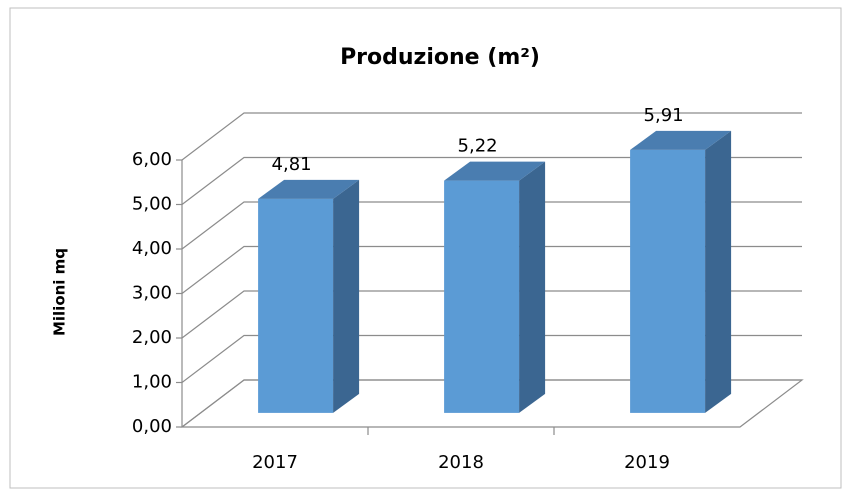 The height and width of the screenshot is (489, 852). What do you see at coordinates (461, 462) in the screenshot?
I see `x-tick-label: 2018` at bounding box center [461, 462].